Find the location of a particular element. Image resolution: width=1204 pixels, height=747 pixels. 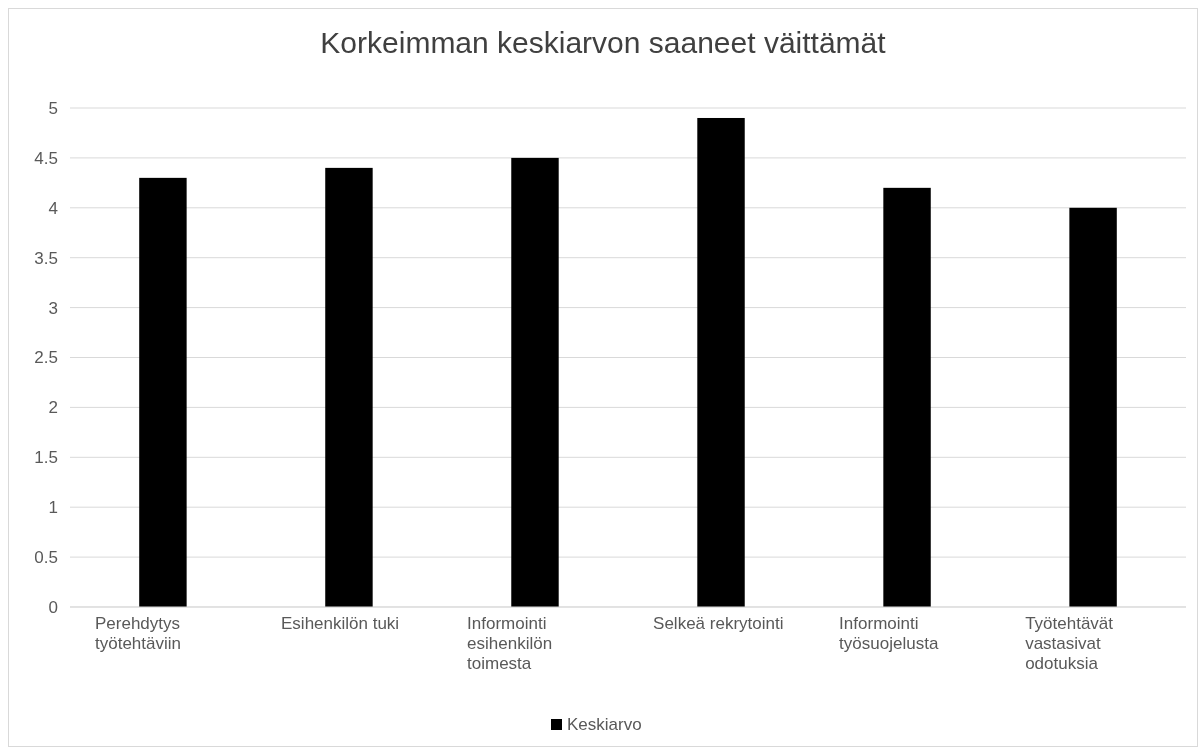

y-tick-label: 4.5 is located at coordinates (46, 158).